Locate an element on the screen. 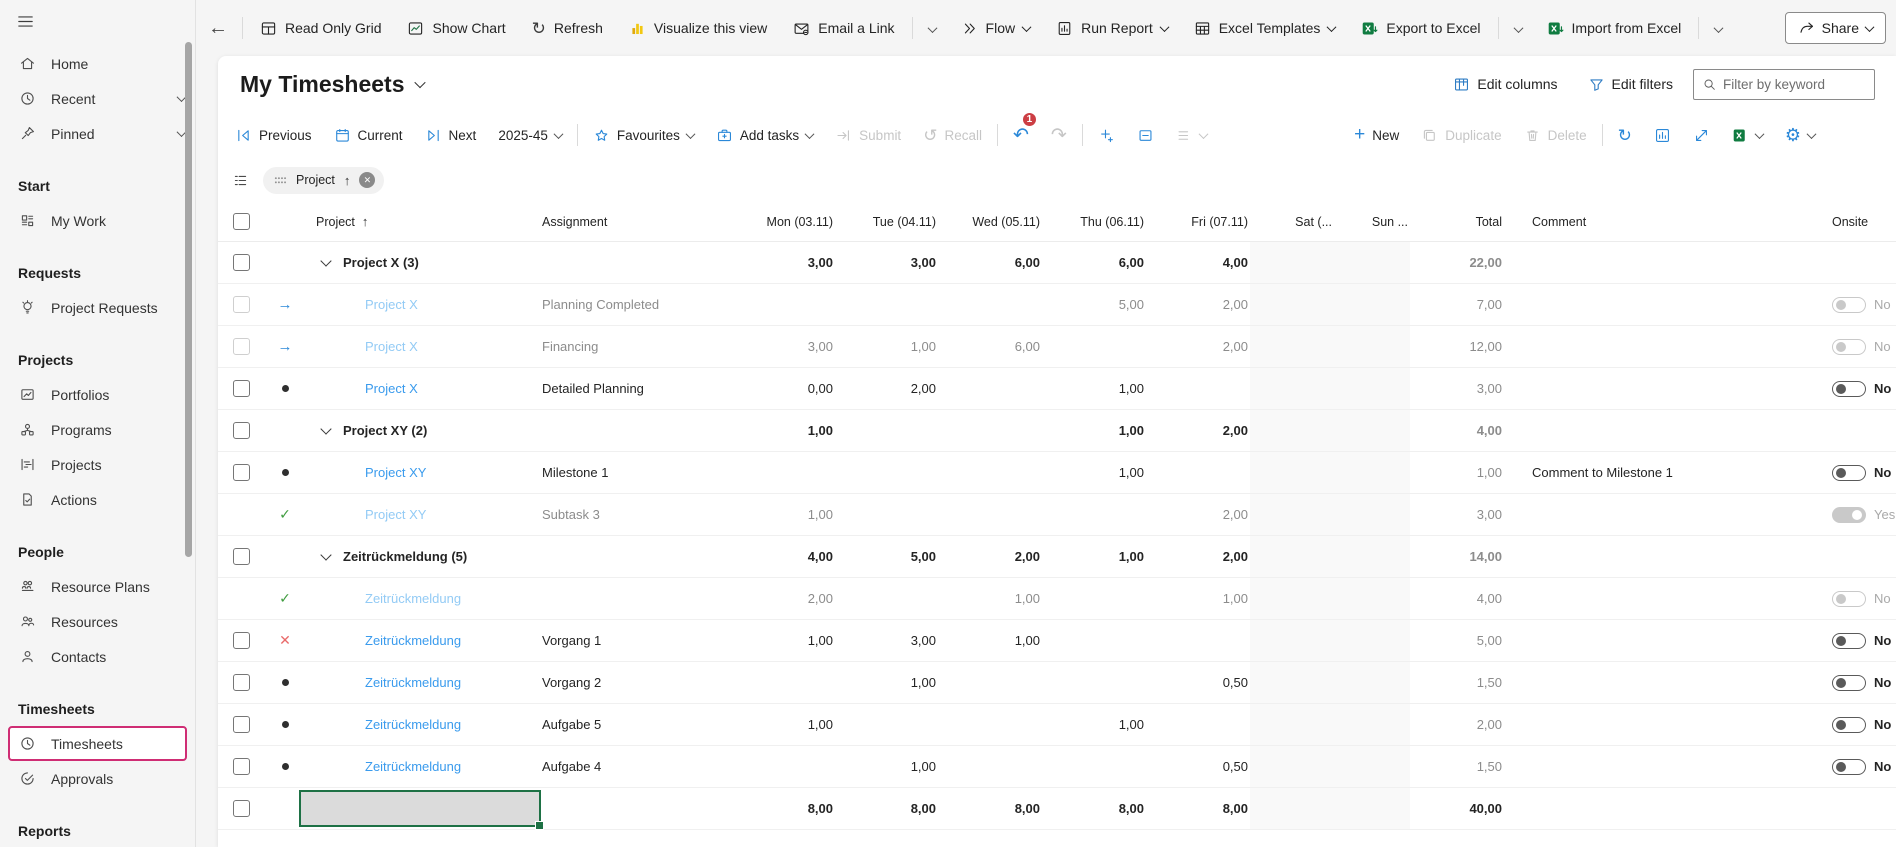 The image size is (1896, 847). project-link: Project XY is located at coordinates (396, 472).